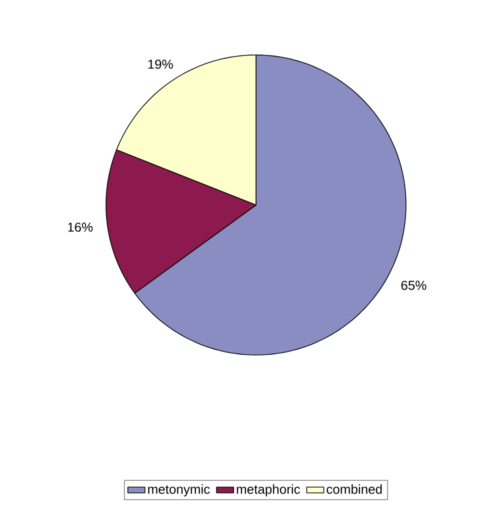 Image resolution: width=484 pixels, height=508 pixels. I want to click on data-label: 65%, so click(413, 285).